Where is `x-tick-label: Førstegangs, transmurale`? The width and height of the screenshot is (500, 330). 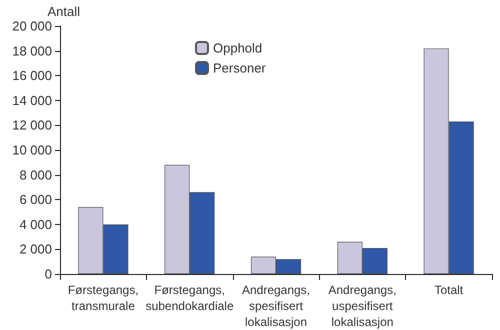 x-tick-label: Førstegangs, transmurale is located at coordinates (103, 298).